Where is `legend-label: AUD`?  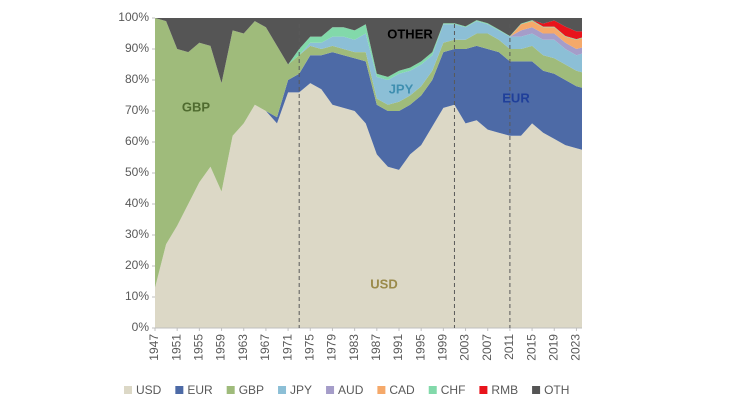 legend-label: AUD is located at coordinates (351, 390).